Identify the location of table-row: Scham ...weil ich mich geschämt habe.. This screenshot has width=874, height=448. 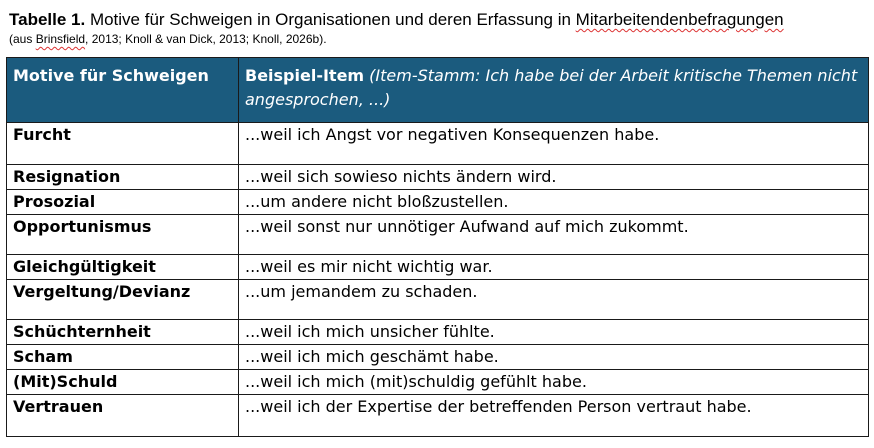
(437, 357).